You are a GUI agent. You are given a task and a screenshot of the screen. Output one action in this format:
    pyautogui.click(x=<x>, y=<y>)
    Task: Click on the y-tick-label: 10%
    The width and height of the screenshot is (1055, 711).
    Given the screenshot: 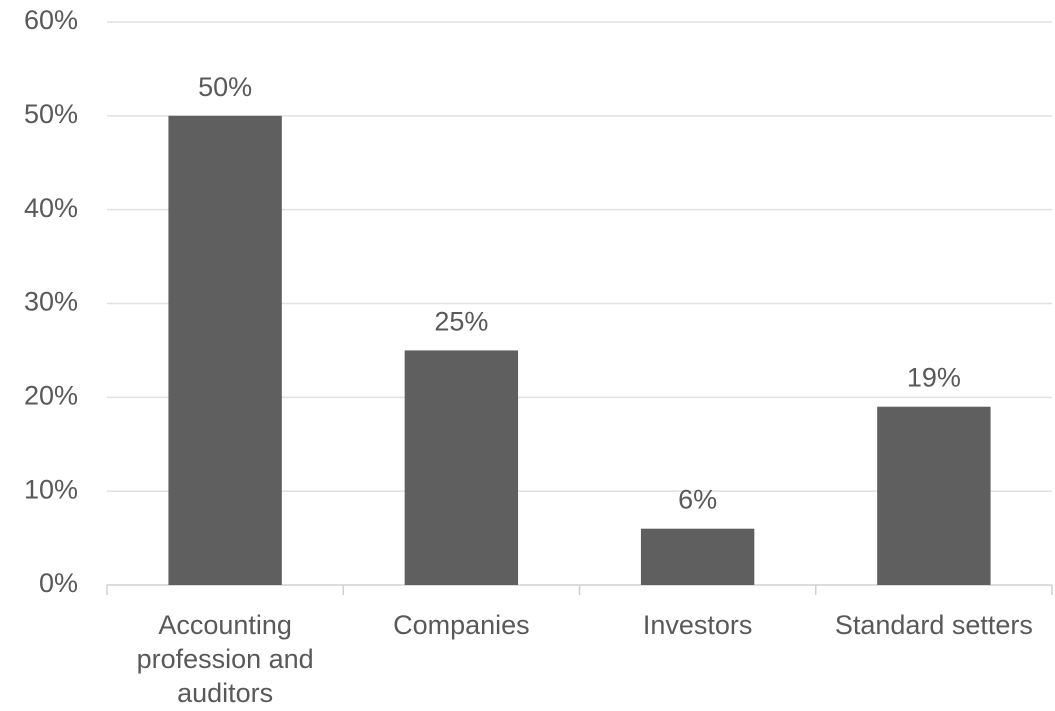 What is the action you would take?
    pyautogui.click(x=51, y=489)
    